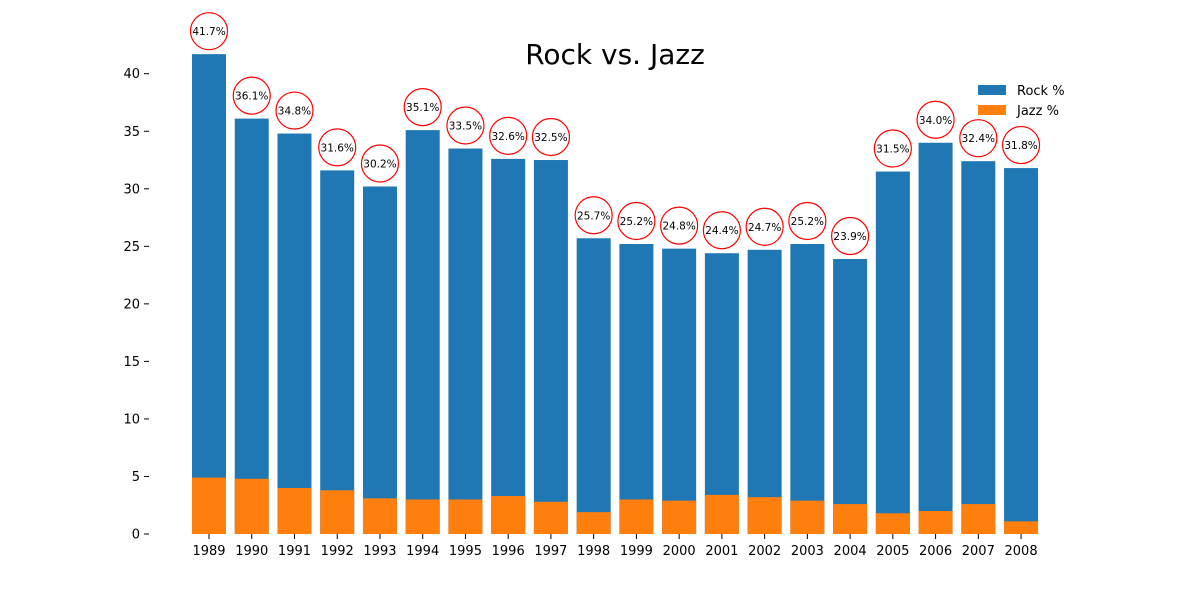 The image size is (1200, 600). I want to click on y-tick-label: 20, so click(131, 304).